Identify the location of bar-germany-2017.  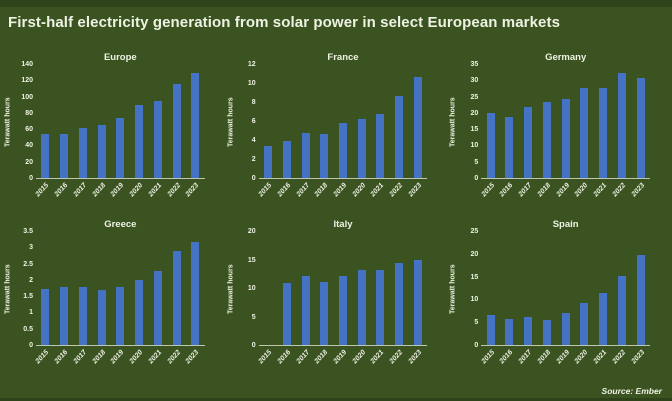
(528, 142).